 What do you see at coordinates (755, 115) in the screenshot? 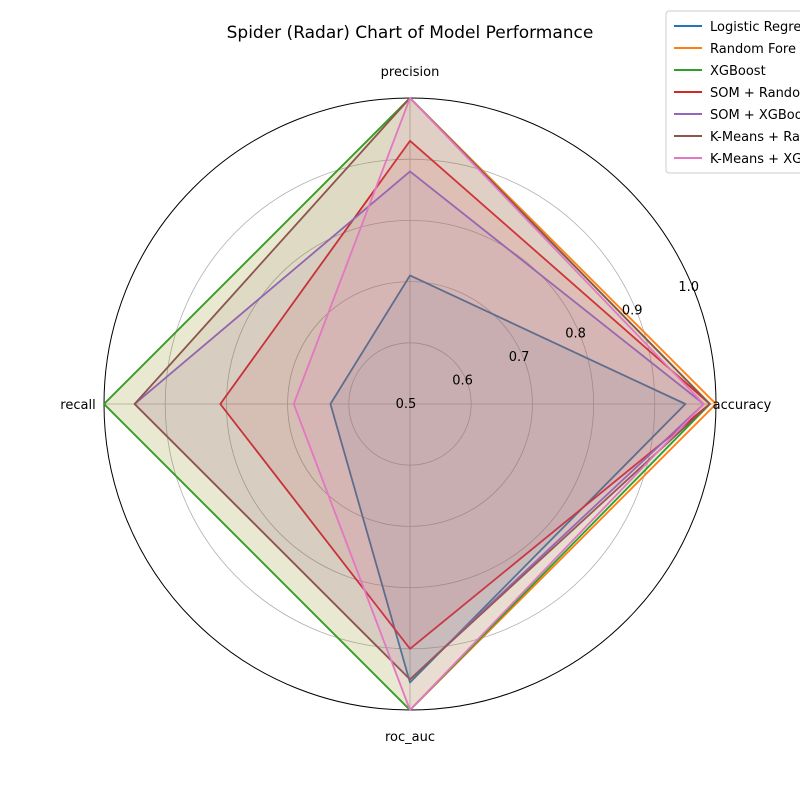
I see `legend-entry-label: SOM + XGBoo` at bounding box center [755, 115].